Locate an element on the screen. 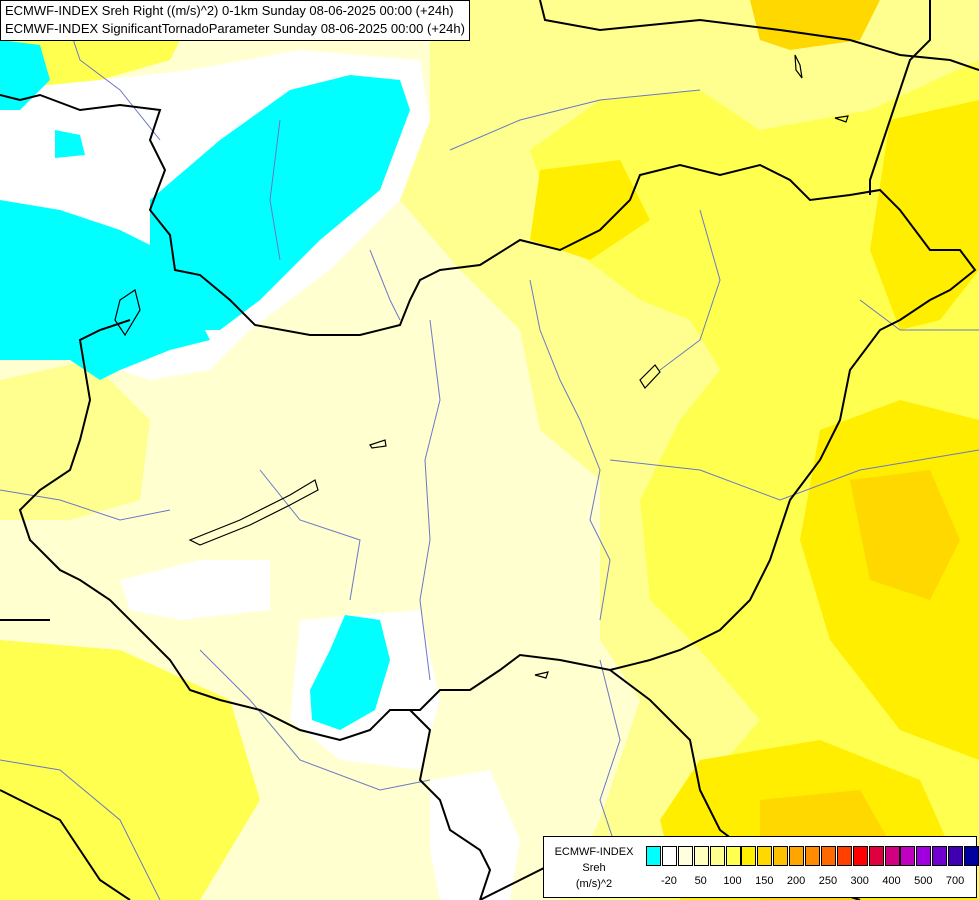  legend-tick-label: 400 is located at coordinates (891, 881).